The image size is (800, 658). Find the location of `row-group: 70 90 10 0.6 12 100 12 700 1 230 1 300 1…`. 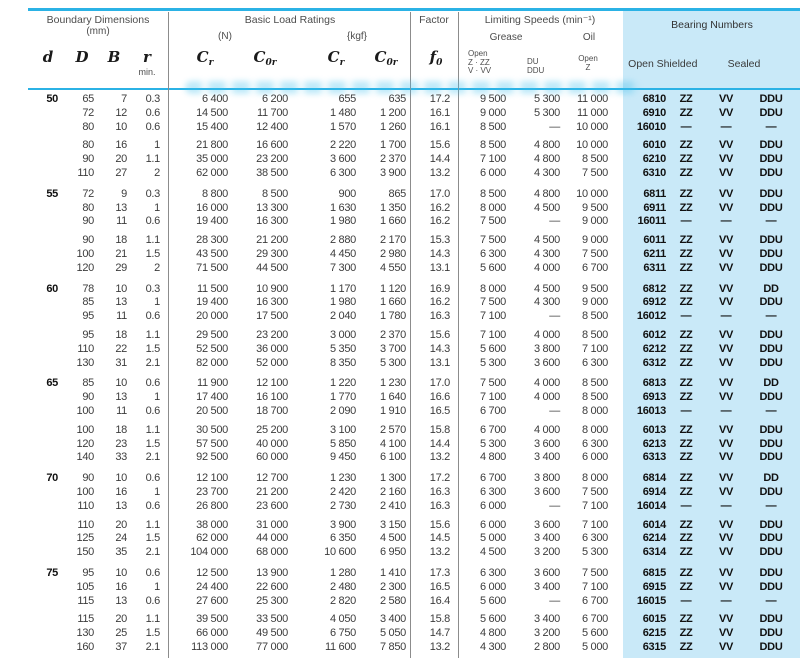

row-group: 70 90 10 0.6 12 100 12 700 1 230 1 300 1… is located at coordinates (400, 516).